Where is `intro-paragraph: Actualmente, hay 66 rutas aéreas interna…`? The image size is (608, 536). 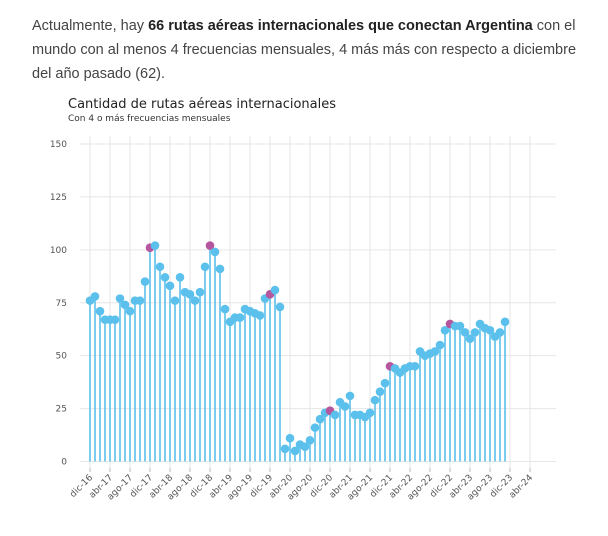 intro-paragraph: Actualmente, hay 66 rutas aéreas interna… is located at coordinates (312, 50).